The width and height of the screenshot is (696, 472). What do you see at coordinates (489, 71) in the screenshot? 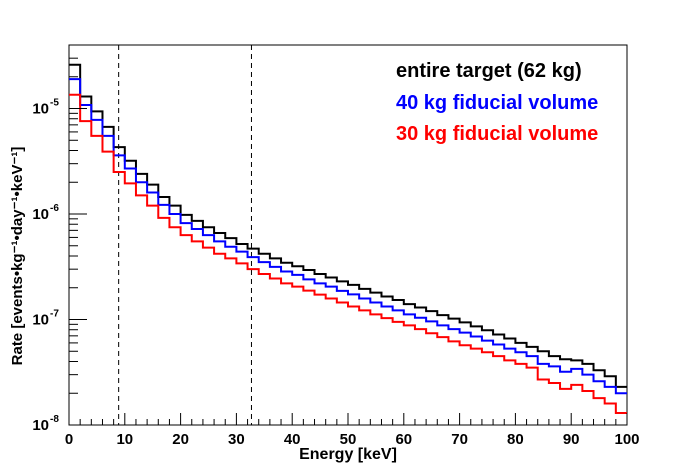
I see `legend-entry-0: entire target (62 kg)` at bounding box center [489, 71].